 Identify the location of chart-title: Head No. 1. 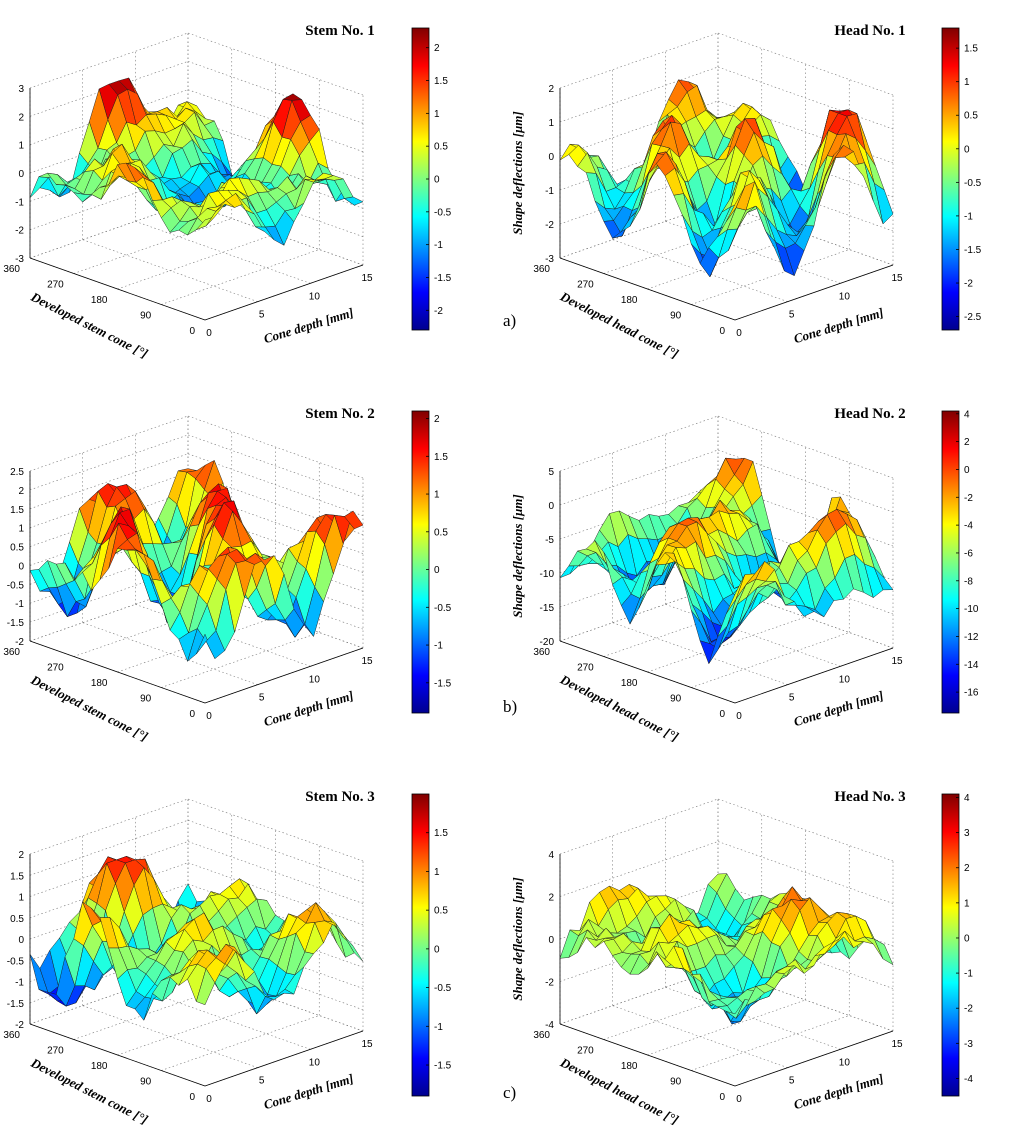
(869, 31).